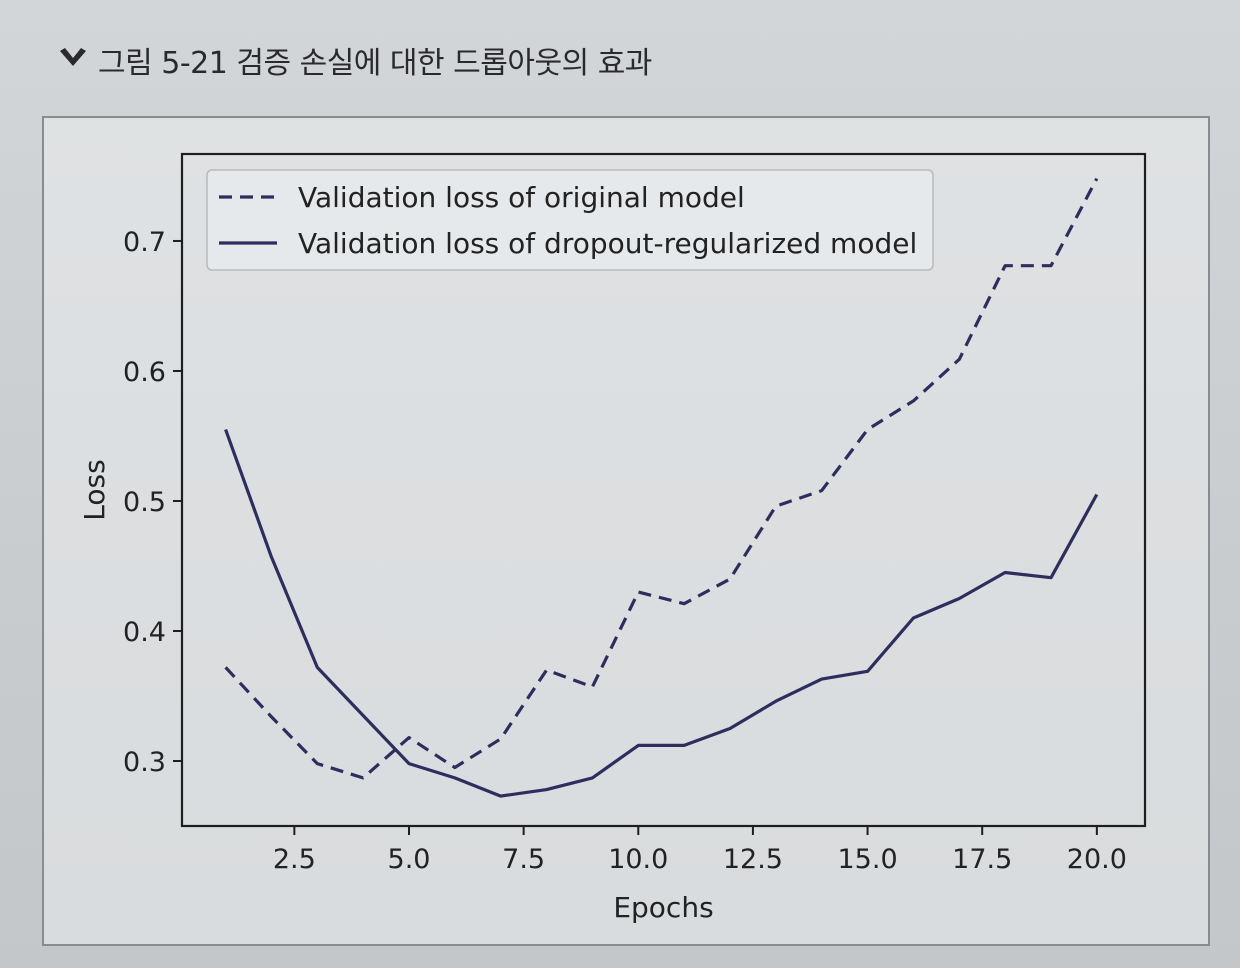 Image resolution: width=1240 pixels, height=968 pixels. Describe the element at coordinates (375, 63) in the screenshot. I see `figure-caption-text: 그림 5-21 검증 손실에 대한 드롭아웃의 효과` at that location.